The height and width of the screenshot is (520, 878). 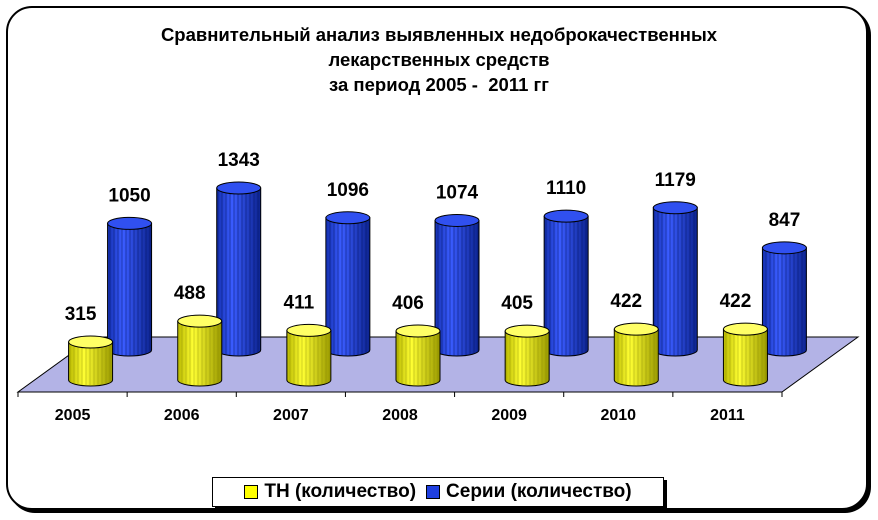 What do you see at coordinates (129, 195) in the screenshot?
I see `data-label-series: 1050` at bounding box center [129, 195].